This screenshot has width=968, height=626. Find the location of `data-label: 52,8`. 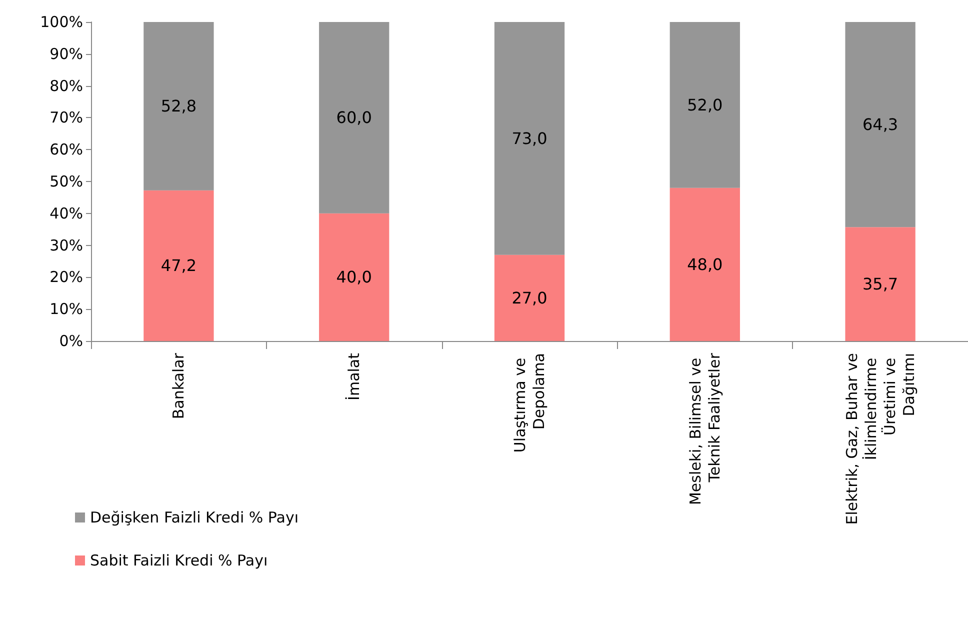

data-label: 52,8 is located at coordinates (178, 106).